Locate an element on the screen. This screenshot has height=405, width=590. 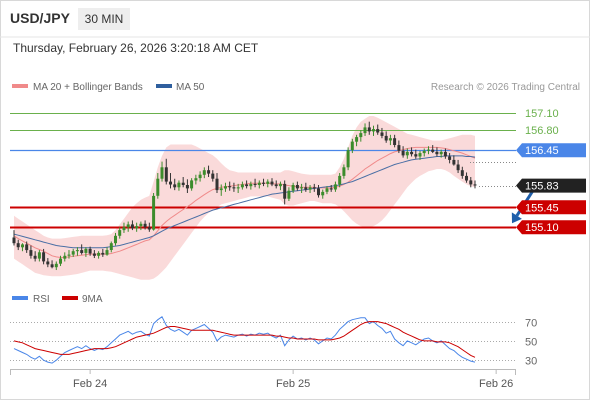
x-axis-ticks: Feb 24 Feb 25 Feb 26 is located at coordinates (293, 379).